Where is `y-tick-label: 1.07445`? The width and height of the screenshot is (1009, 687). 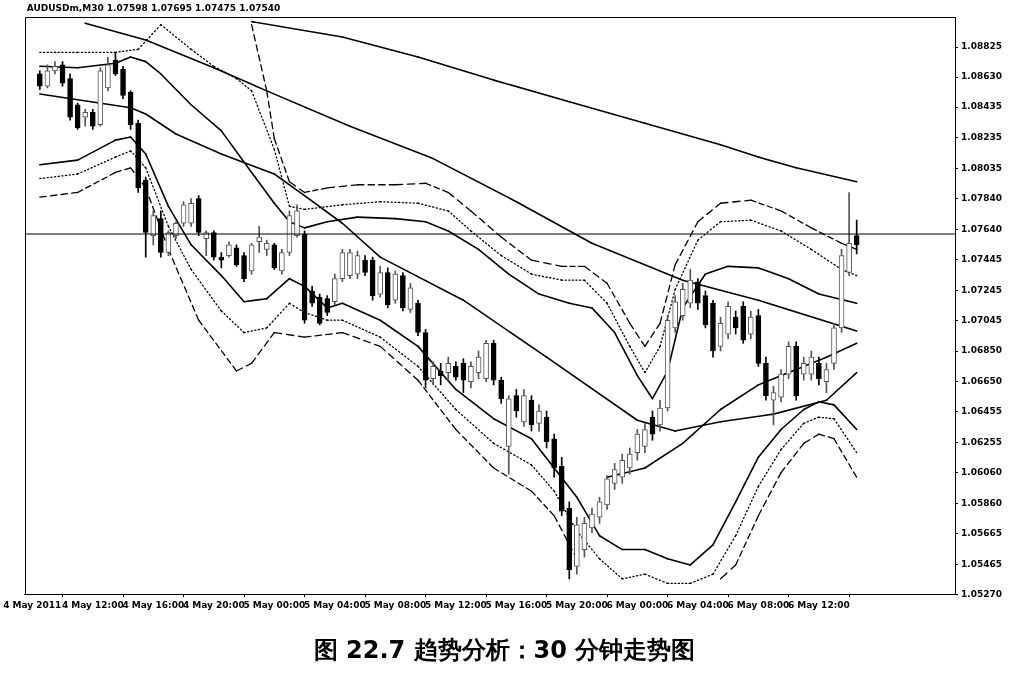
y-tick-label: 1.07445 is located at coordinates (982, 258).